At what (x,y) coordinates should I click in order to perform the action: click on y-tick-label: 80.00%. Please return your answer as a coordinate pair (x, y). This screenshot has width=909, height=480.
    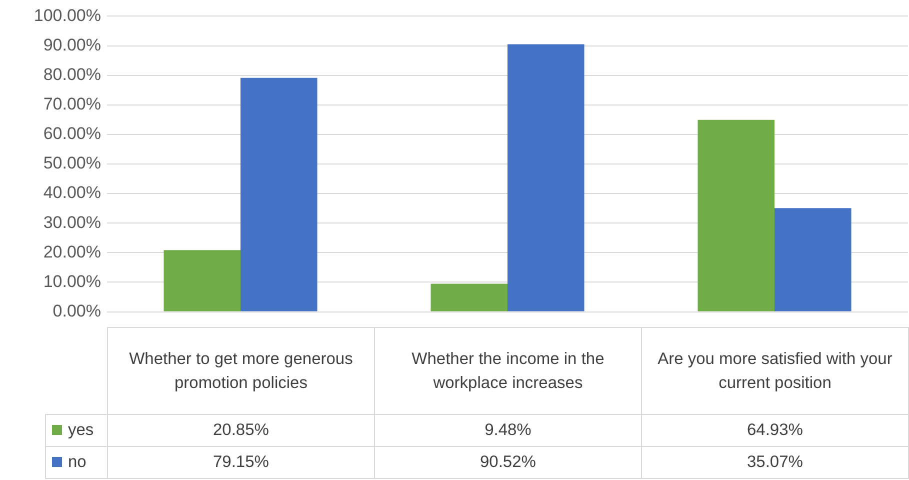
    Looking at the image, I should click on (72, 74).